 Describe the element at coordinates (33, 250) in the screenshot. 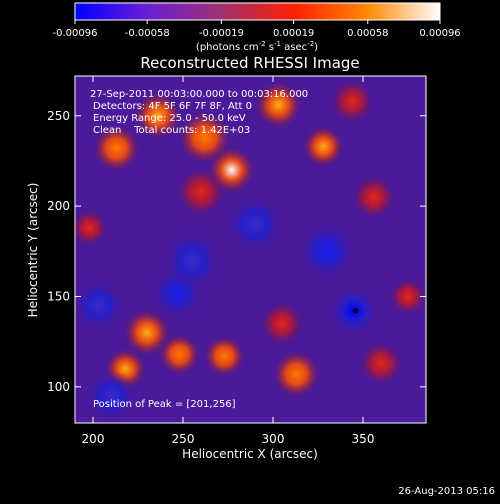

I see `y-axis-label: Heliocentric Y (arcsec)` at that location.